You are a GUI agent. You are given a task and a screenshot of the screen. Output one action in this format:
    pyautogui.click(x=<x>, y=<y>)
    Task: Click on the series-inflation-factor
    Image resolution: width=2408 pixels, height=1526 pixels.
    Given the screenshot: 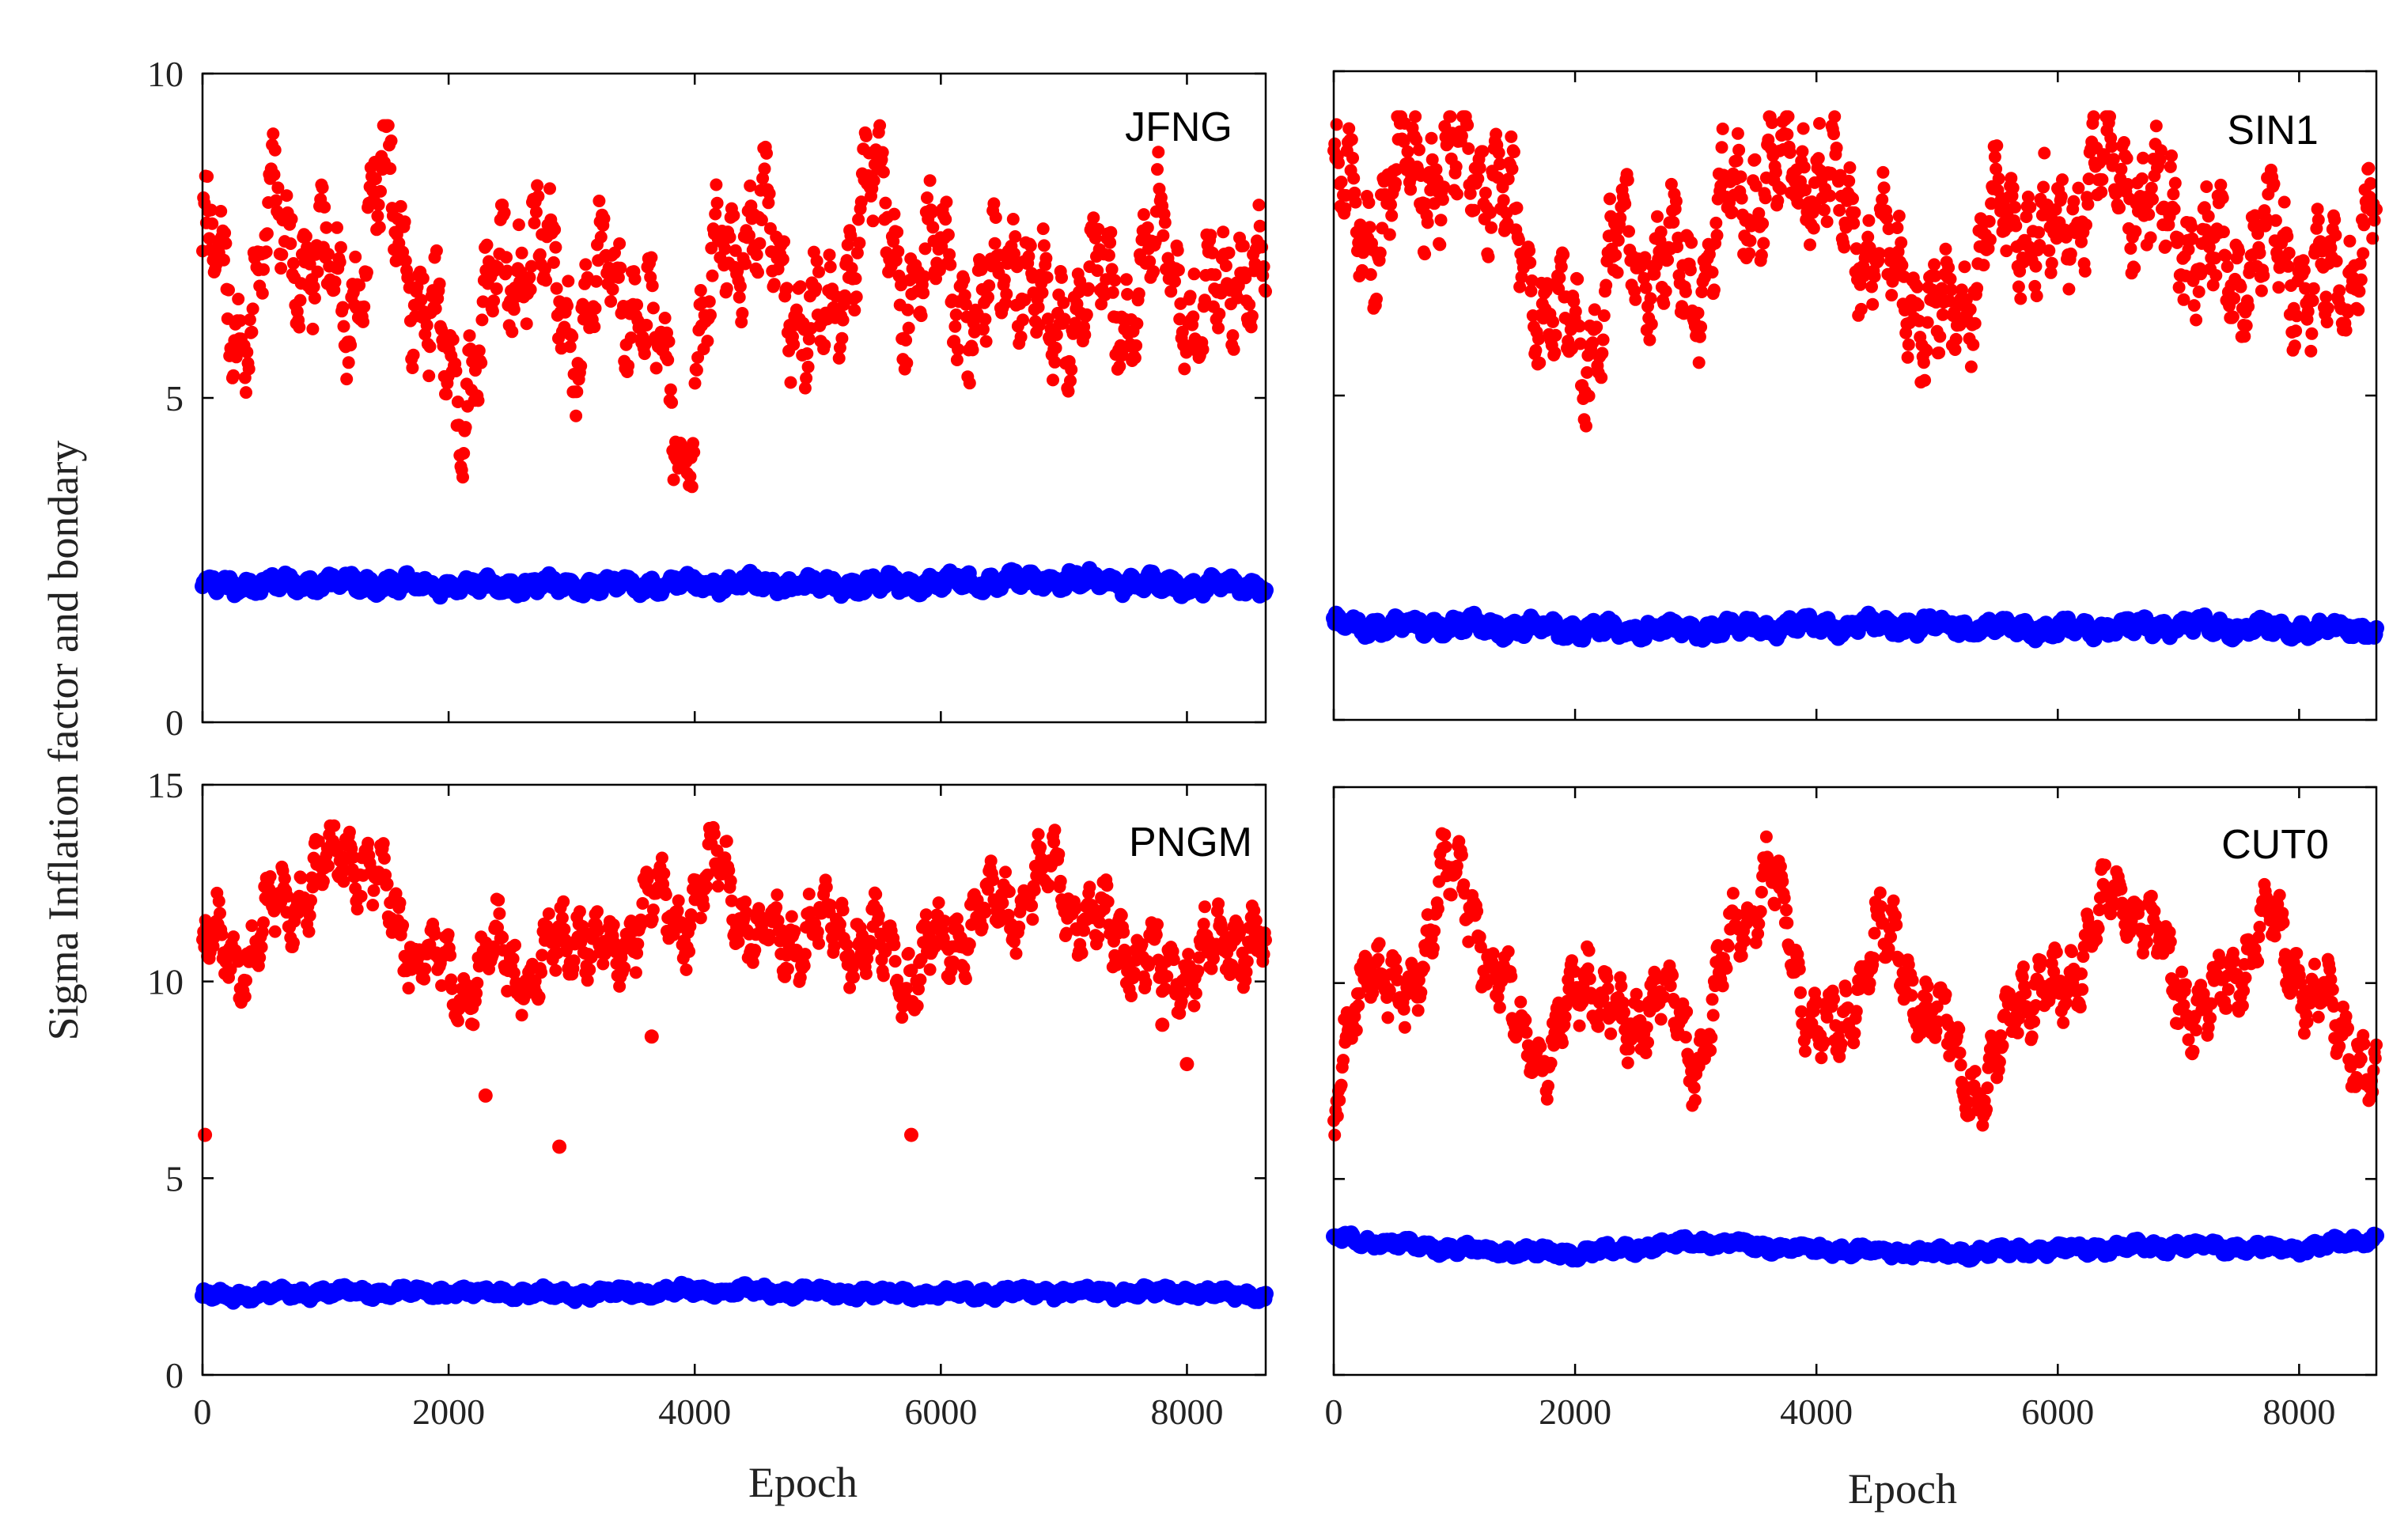 What is the action you would take?
    pyautogui.click(x=1855, y=271)
    